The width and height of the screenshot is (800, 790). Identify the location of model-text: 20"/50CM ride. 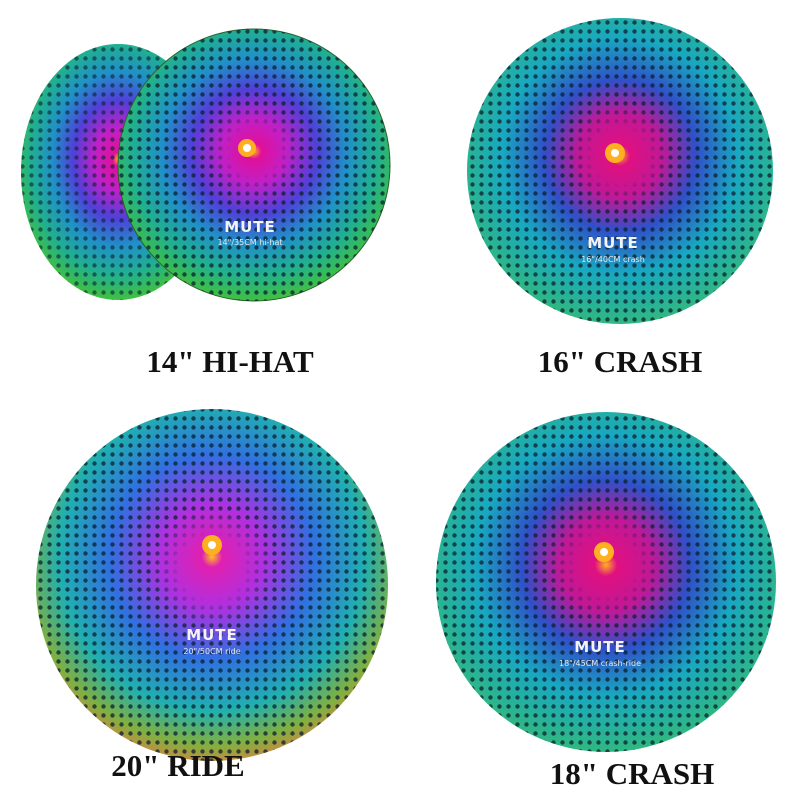
(211, 651).